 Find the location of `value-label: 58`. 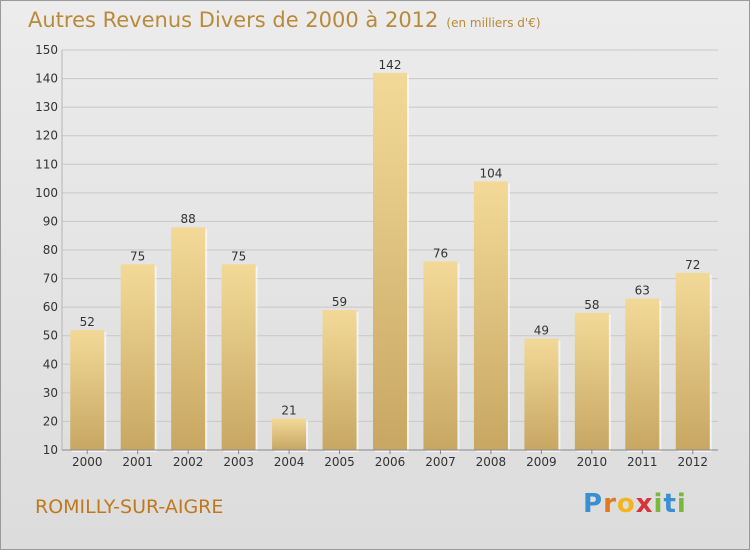

value-label: 58 is located at coordinates (591, 305).